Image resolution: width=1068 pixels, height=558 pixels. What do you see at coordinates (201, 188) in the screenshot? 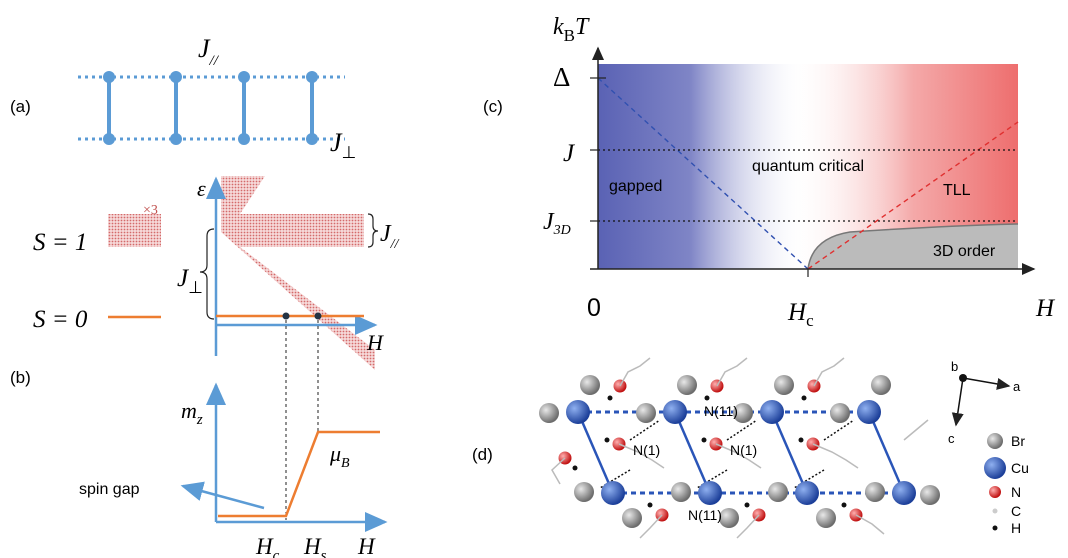
I see `energy-axis-label: ε` at bounding box center [201, 188].